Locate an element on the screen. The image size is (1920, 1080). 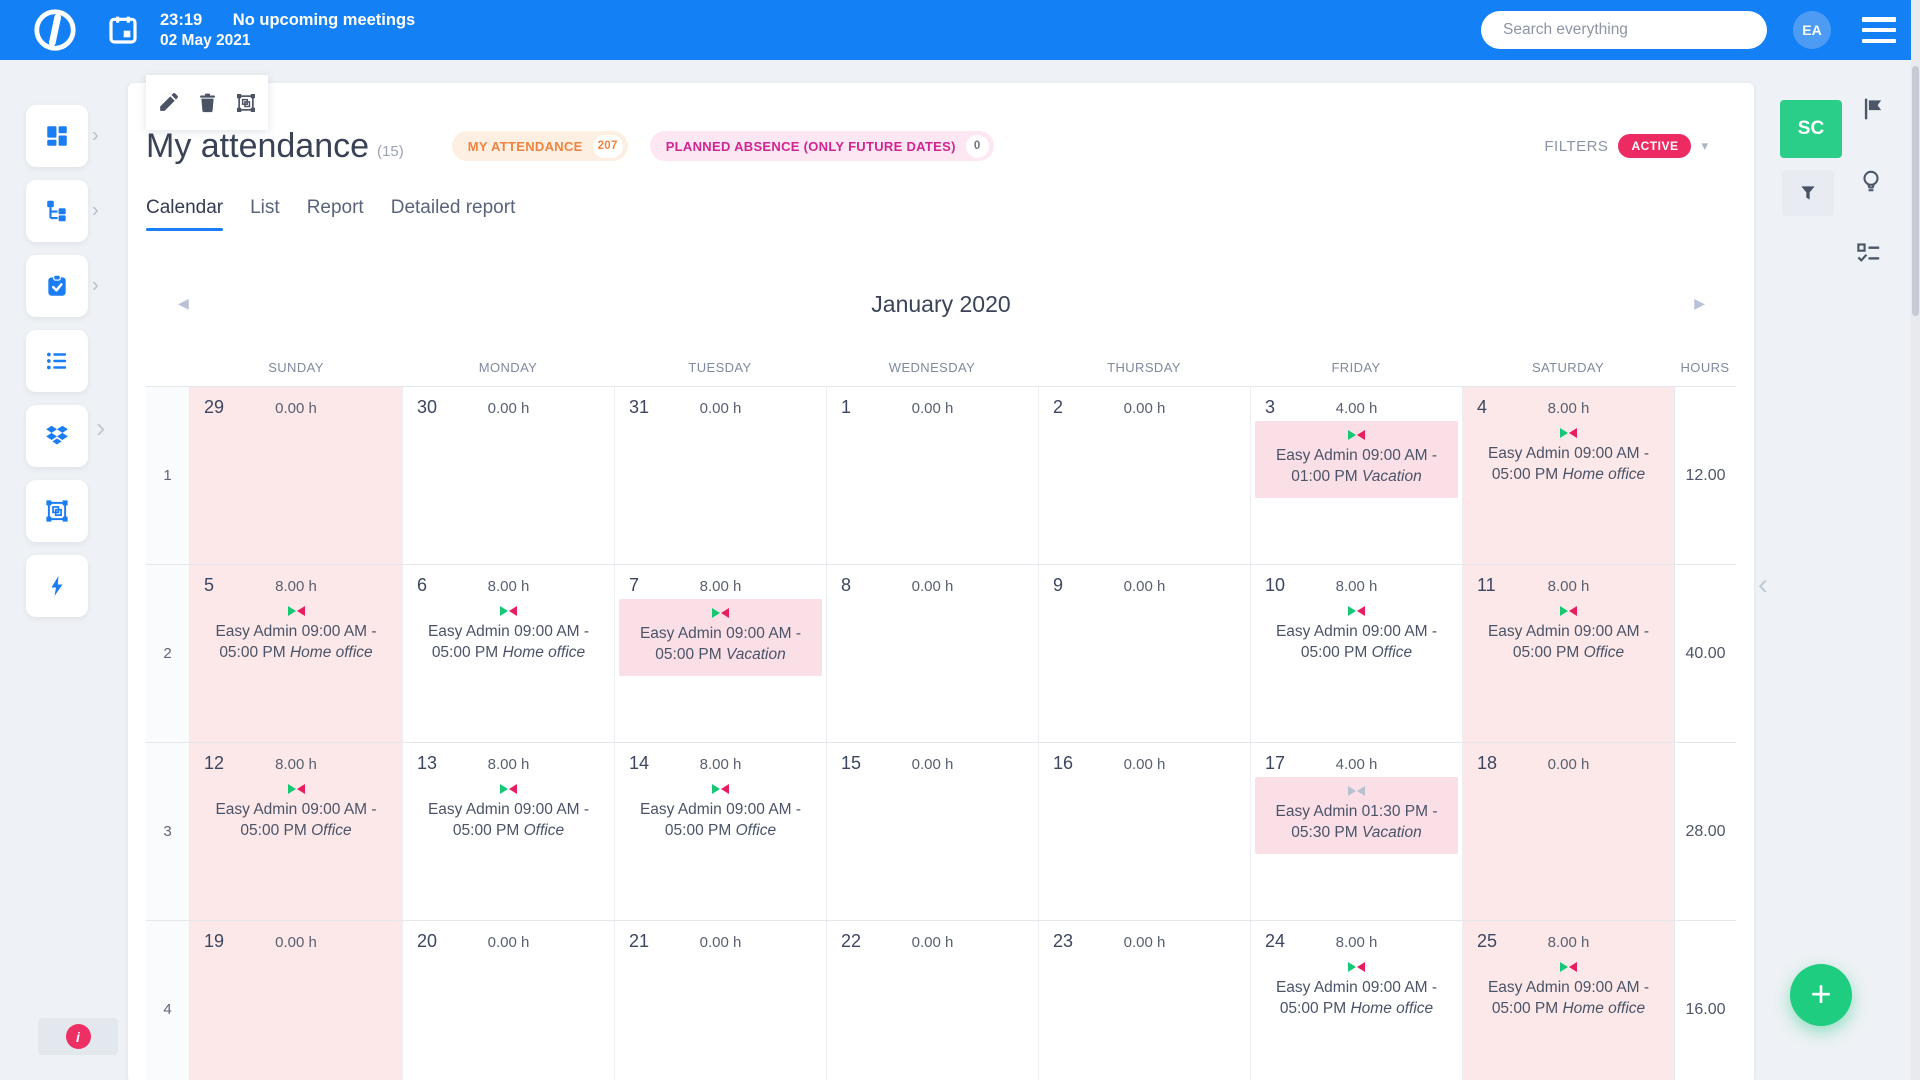
lightning-icon is located at coordinates (57, 586).